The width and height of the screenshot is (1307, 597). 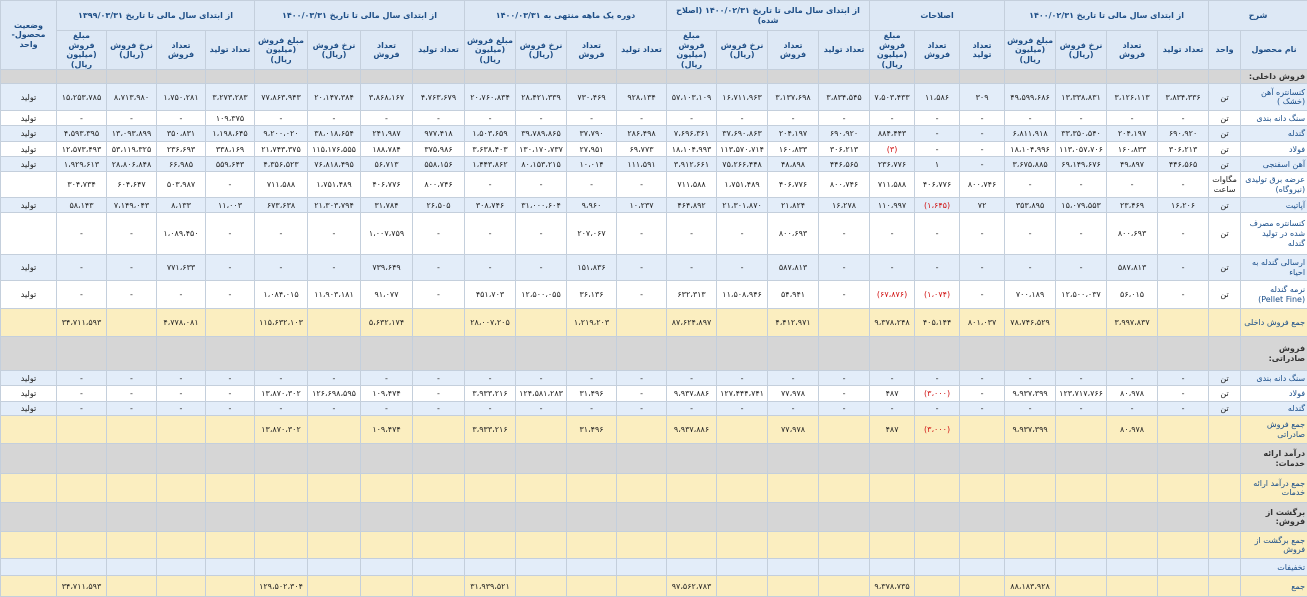 What do you see at coordinates (387, 134) in the screenshot?
I see `cell: ۲۴۱،۹۸۷` at bounding box center [387, 134].